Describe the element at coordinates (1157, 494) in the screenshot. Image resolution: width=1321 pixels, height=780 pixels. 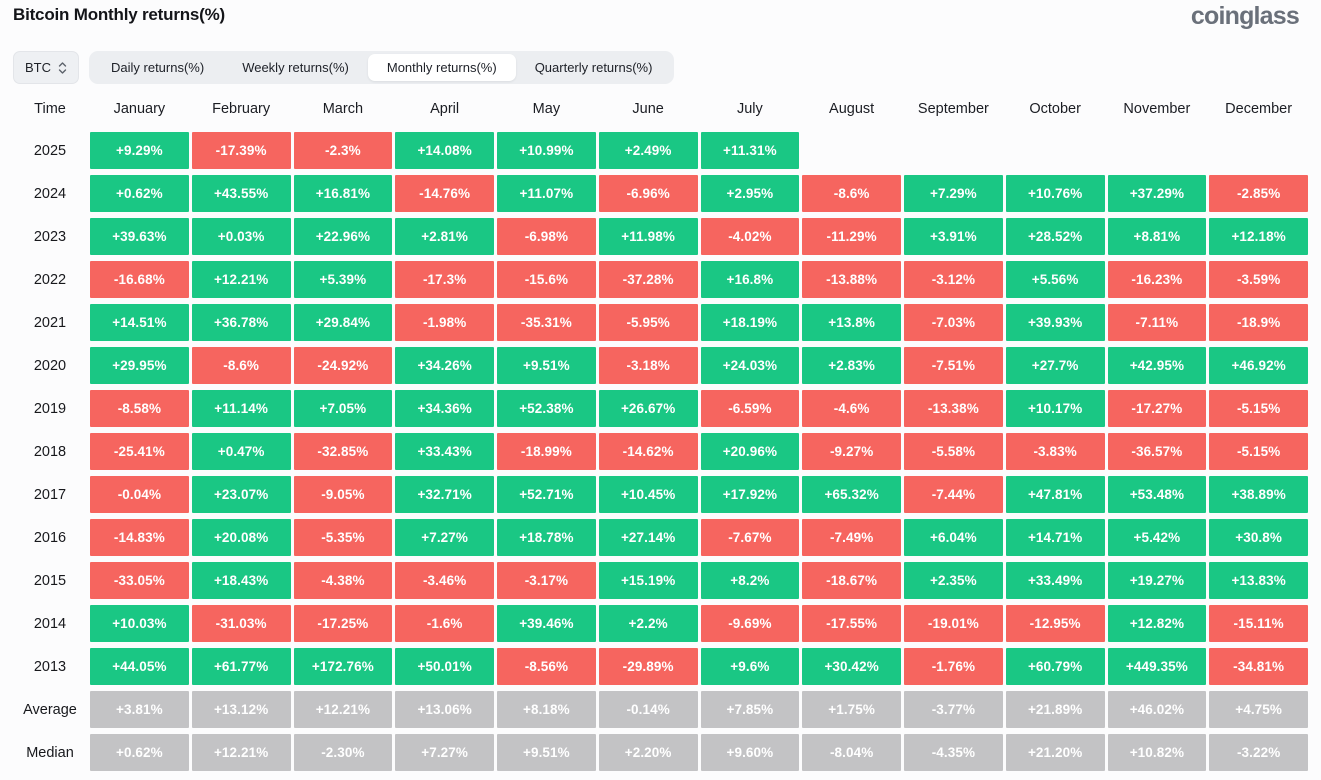
I see `return-cell: +53.48%` at that location.